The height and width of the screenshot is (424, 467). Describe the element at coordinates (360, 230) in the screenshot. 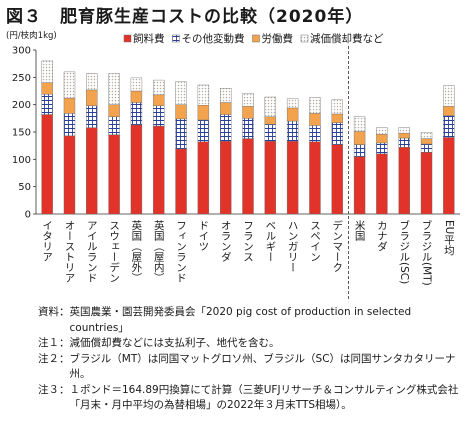

I see `x-tick-label-14: 米国` at that location.